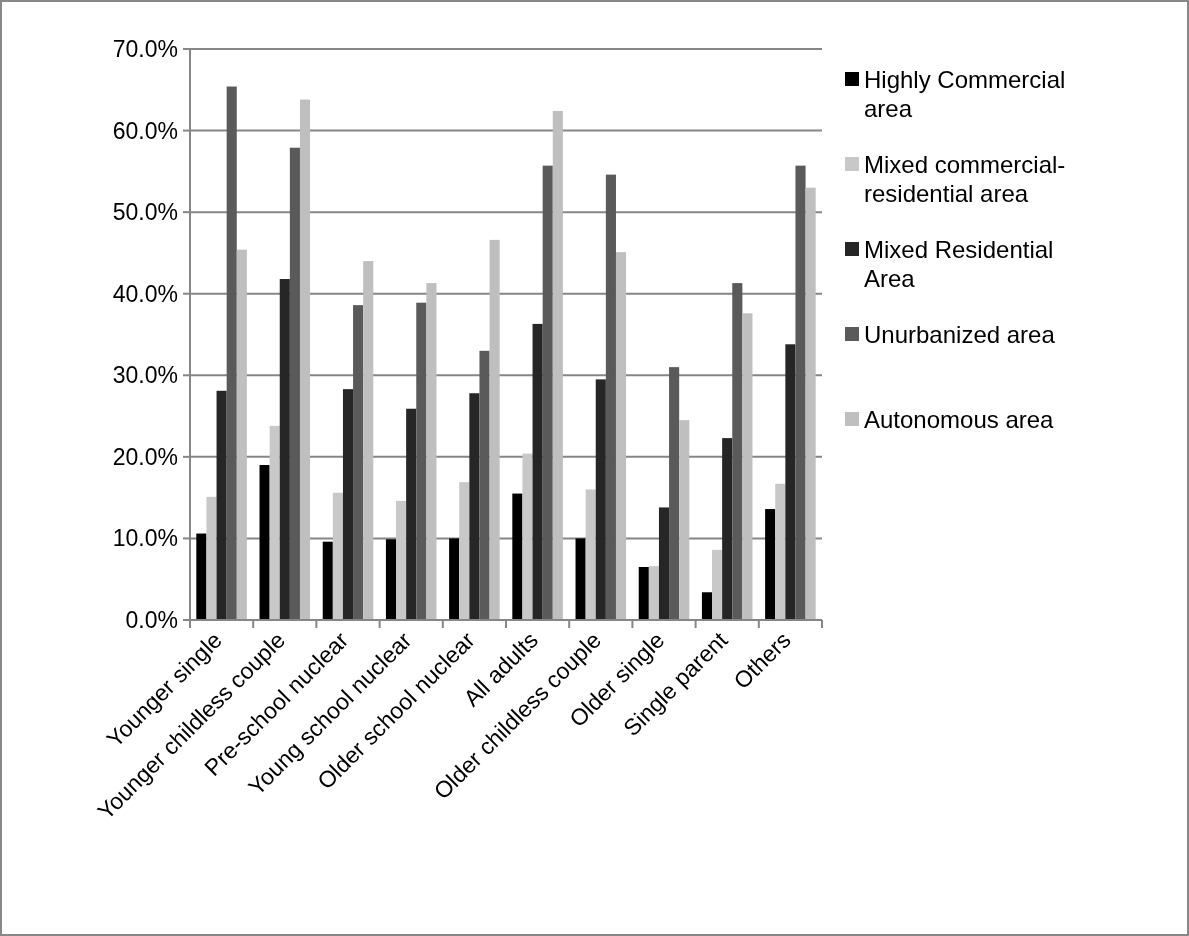  I want to click on legend-label: Highly Commercial area, so click(965, 94).